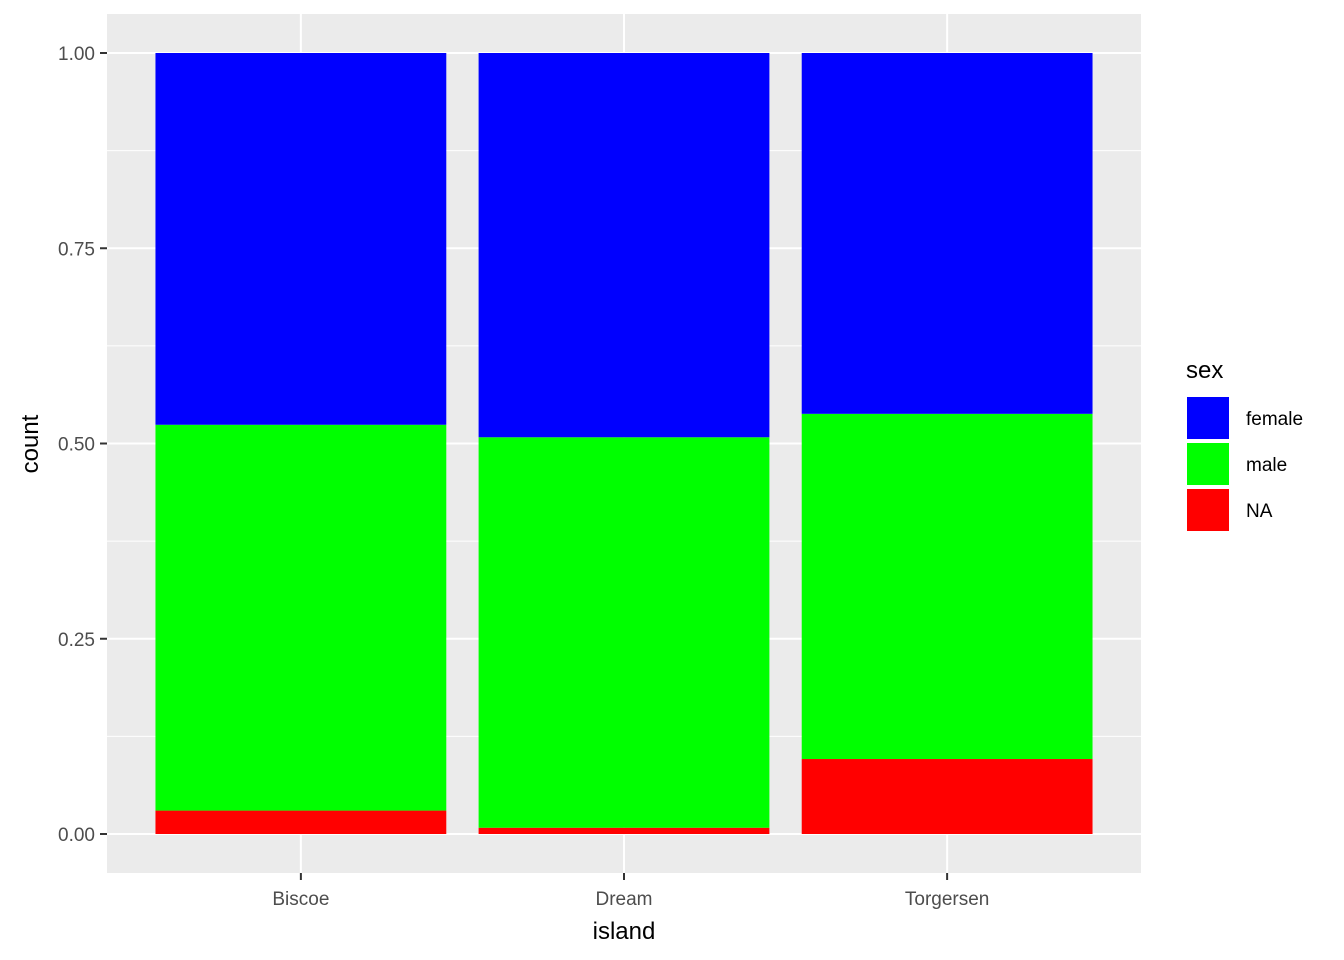  Describe the element at coordinates (1266, 465) in the screenshot. I see `legend-label-male: male` at that location.